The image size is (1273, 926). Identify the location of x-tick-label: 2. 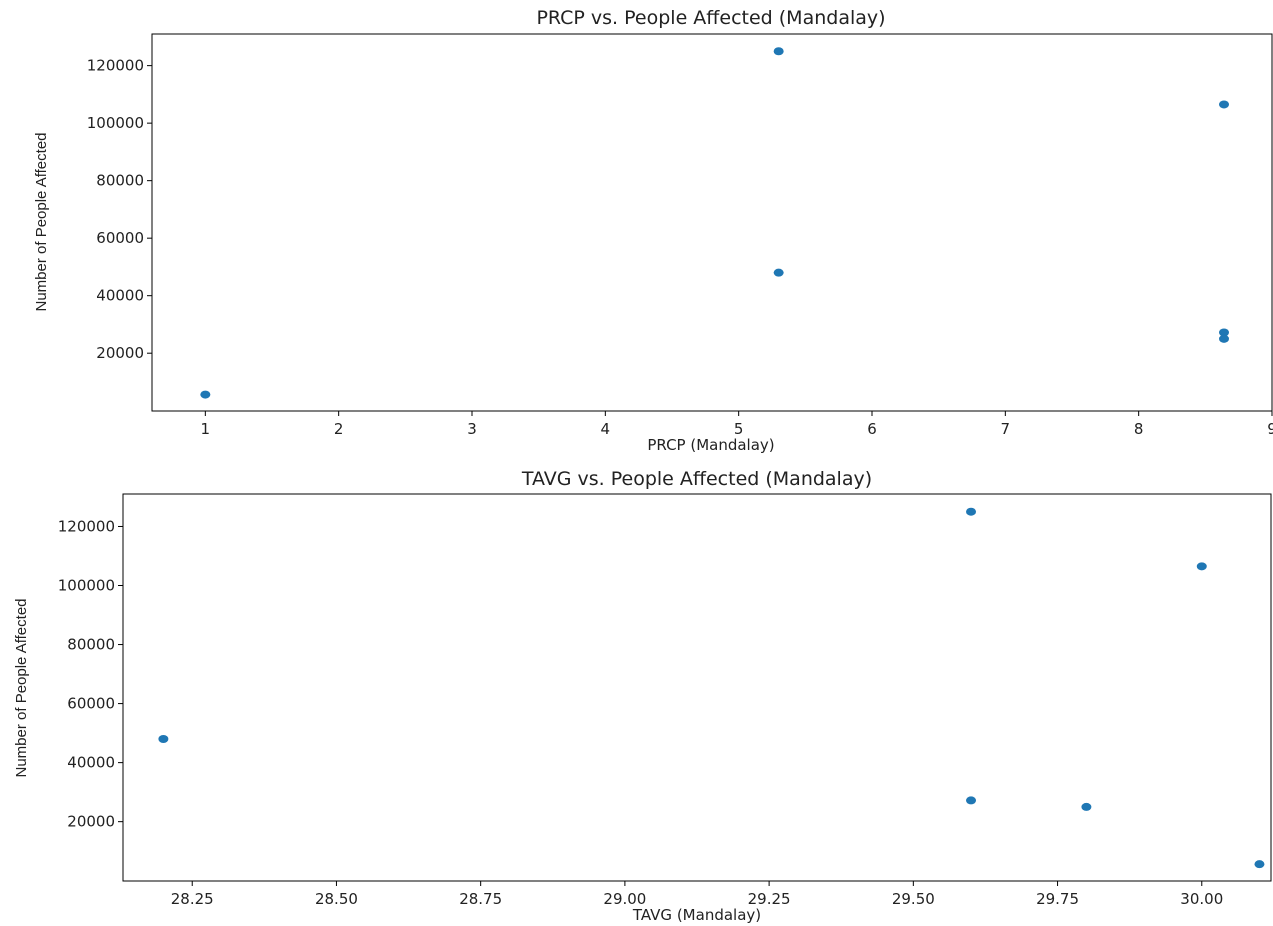
(339, 429).